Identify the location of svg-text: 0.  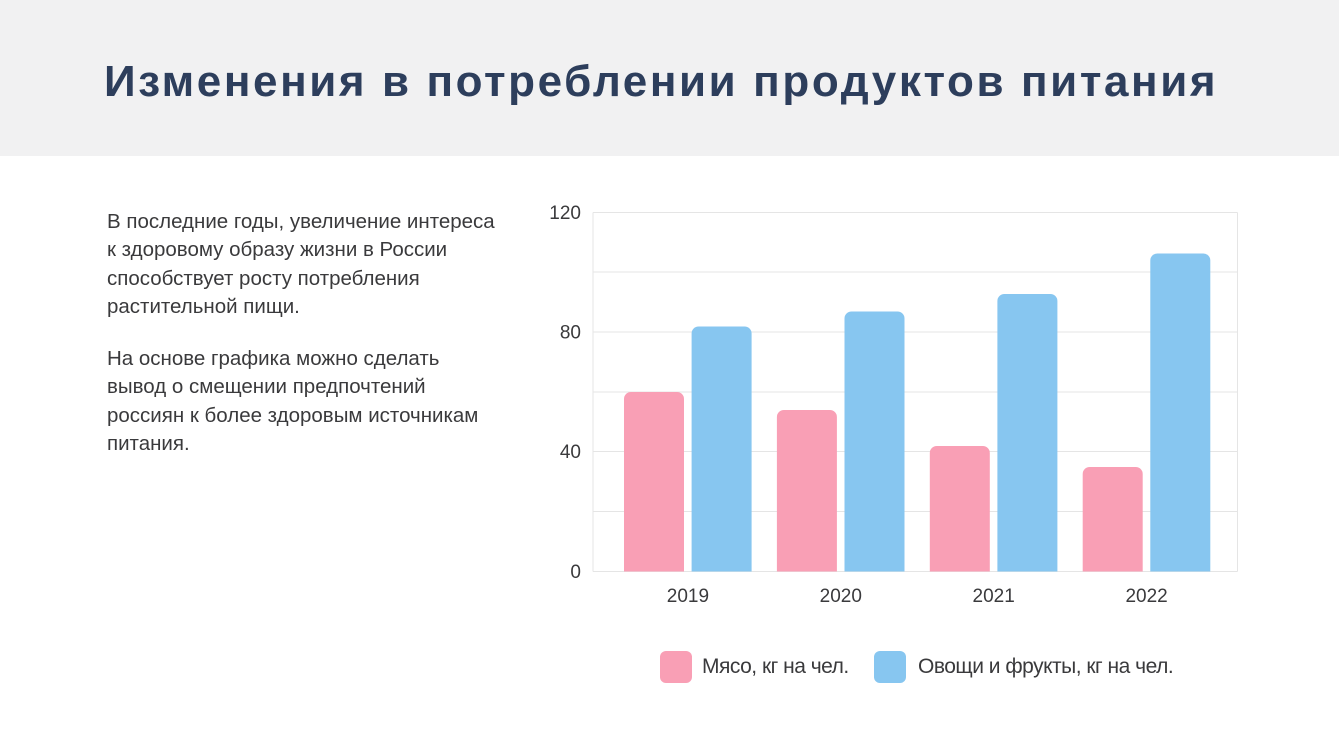
(575, 572).